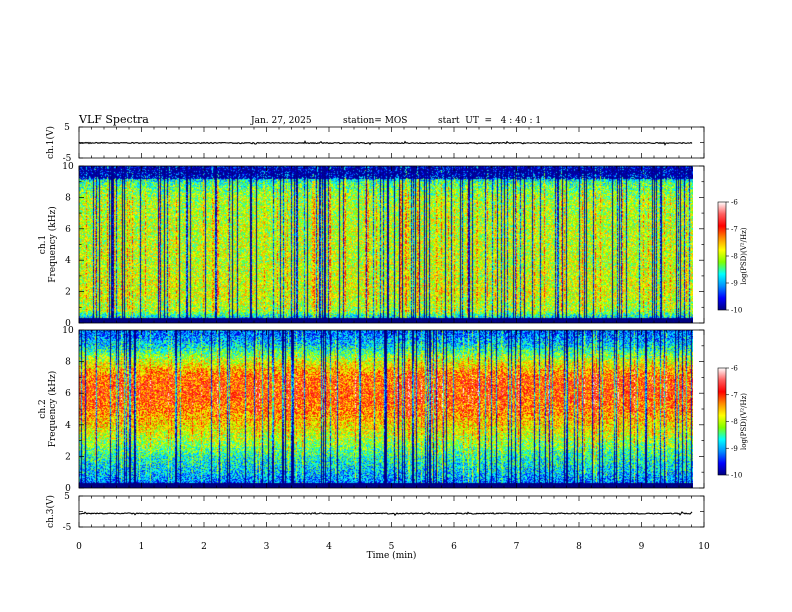 The height and width of the screenshot is (612, 792). I want to click on ch1-waveform-ylabel: ch.1(V), so click(50, 142).